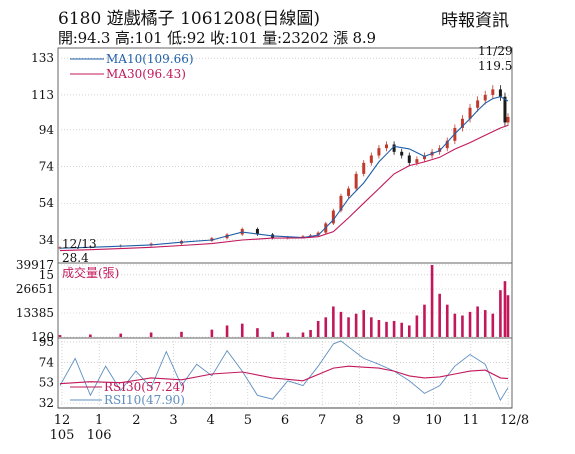 The image size is (575, 454). What do you see at coordinates (46, 383) in the screenshot?
I see `rsi-tick-label: 53` at bounding box center [46, 383].